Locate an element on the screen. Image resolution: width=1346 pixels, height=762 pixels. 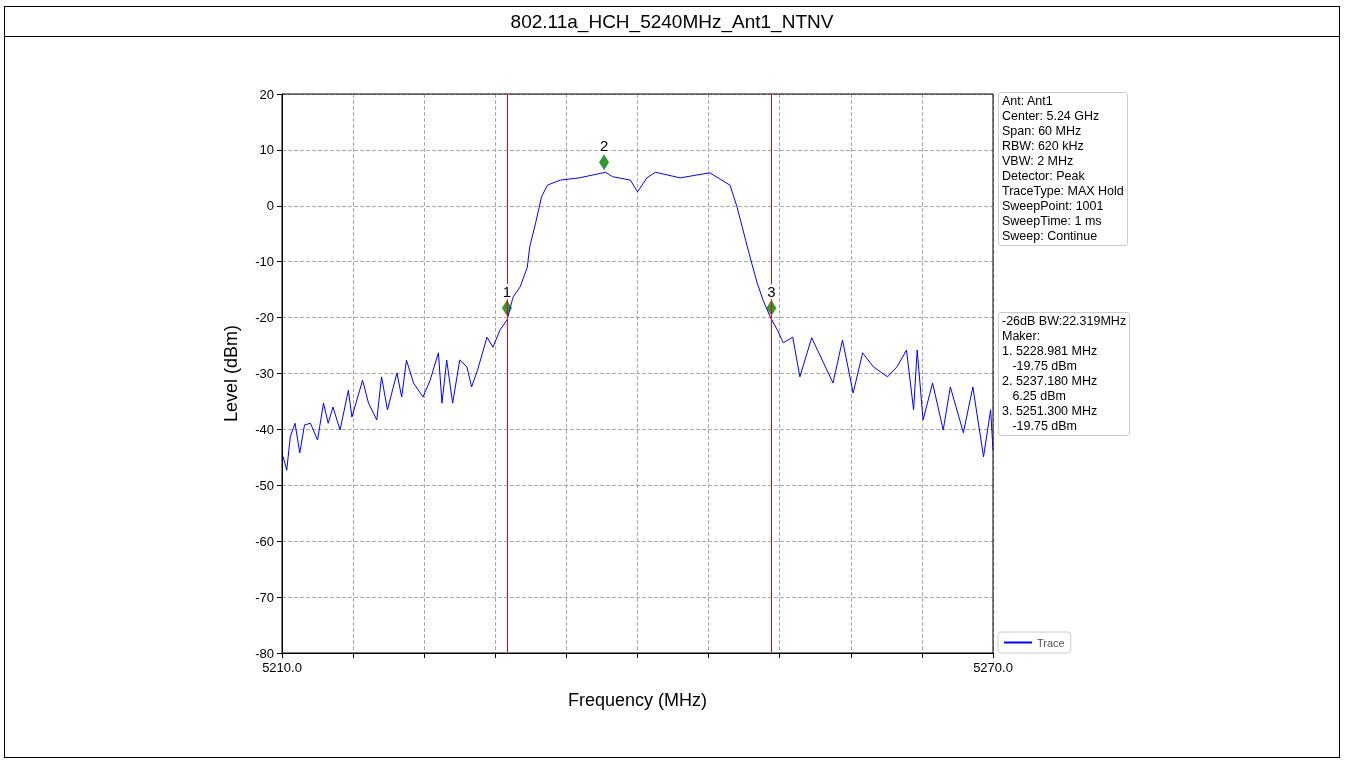
y-tick-label: -70 is located at coordinates (264, 597).